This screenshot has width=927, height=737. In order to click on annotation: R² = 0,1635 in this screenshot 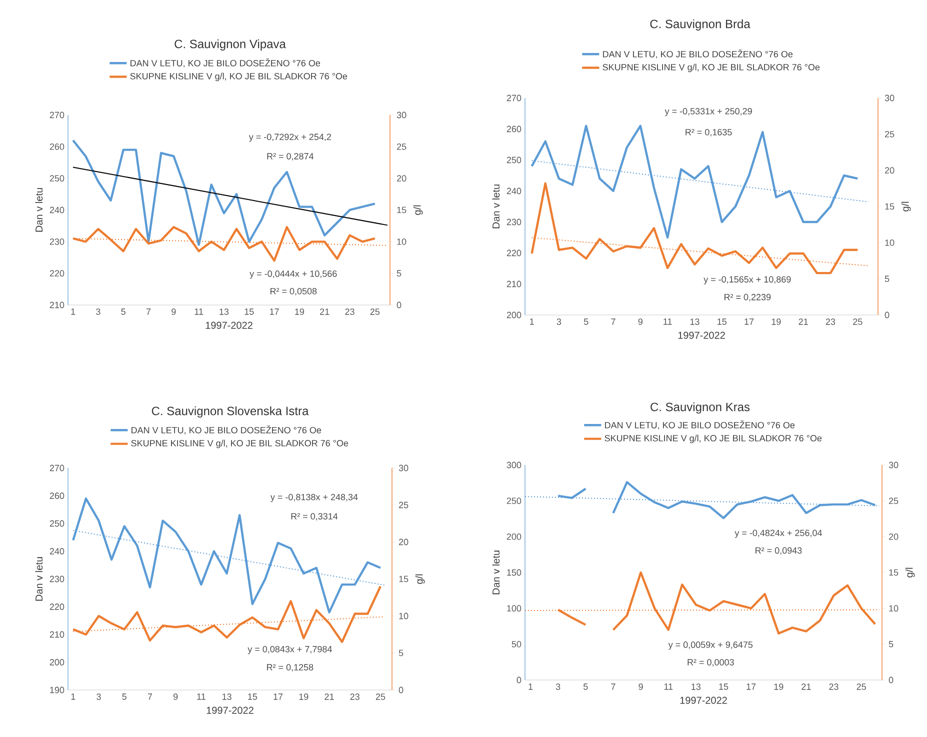, I will do `click(709, 132)`.